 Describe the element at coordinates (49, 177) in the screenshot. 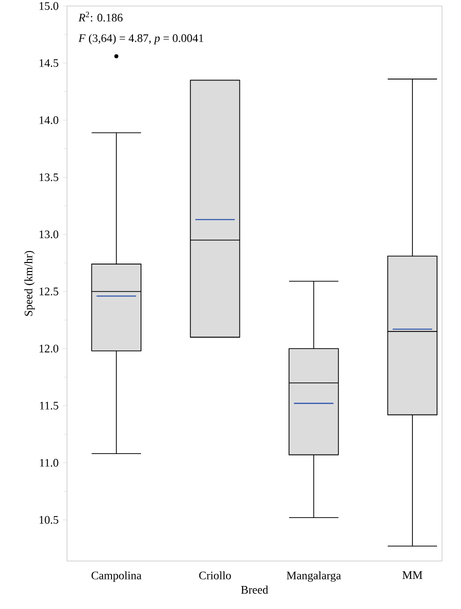

I see `y-tick-label: 13.5` at that location.